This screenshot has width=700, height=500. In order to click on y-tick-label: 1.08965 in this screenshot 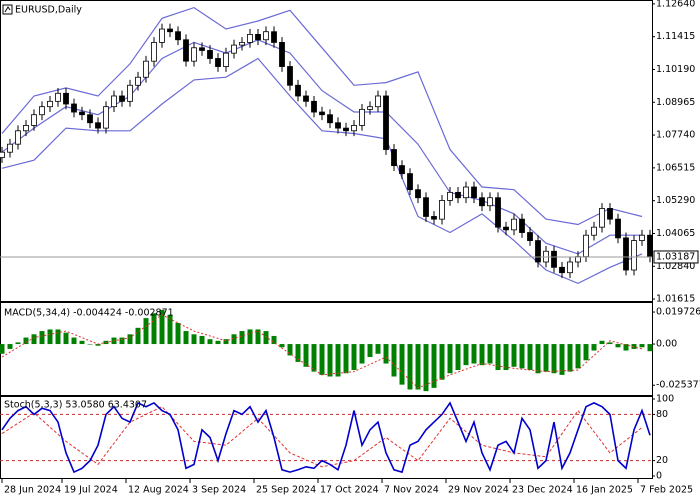, I will do `click(675, 102)`.